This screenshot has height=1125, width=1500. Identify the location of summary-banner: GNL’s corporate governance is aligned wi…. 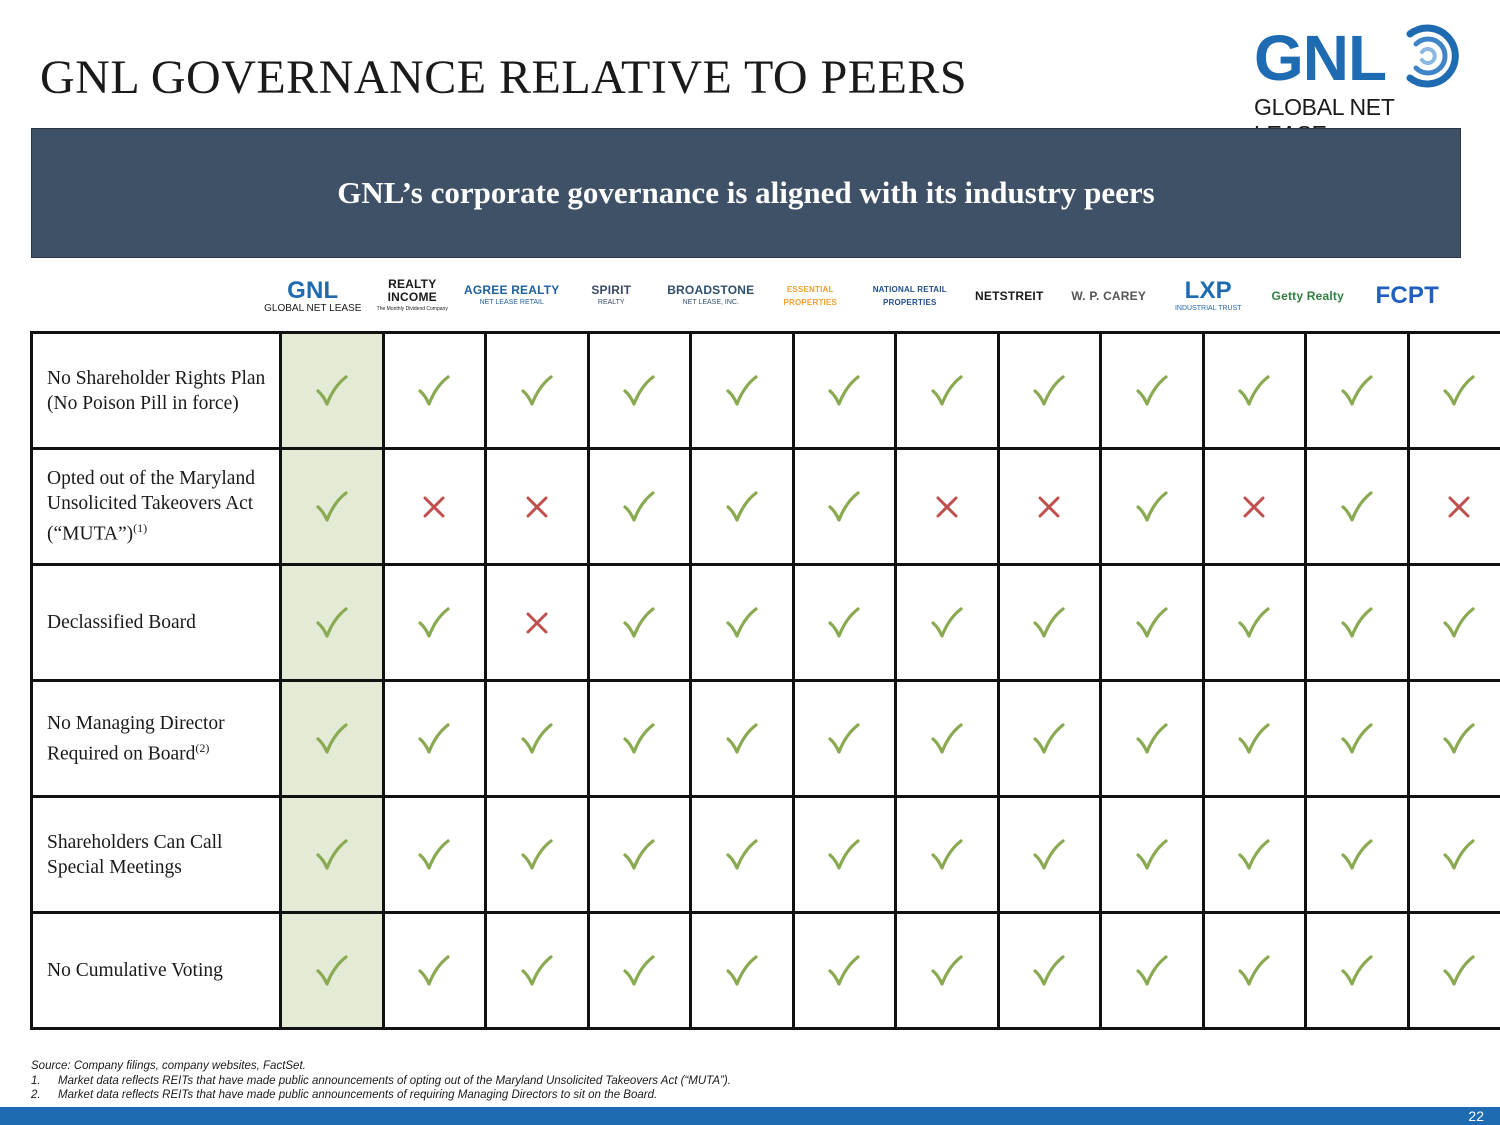
(746, 193).